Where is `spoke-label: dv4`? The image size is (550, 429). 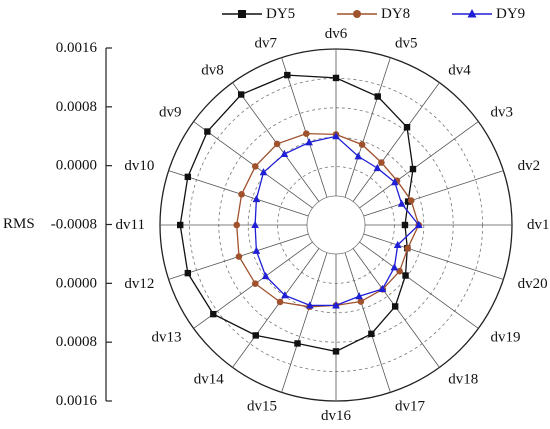
spoke-label: dv4 is located at coordinates (459, 70).